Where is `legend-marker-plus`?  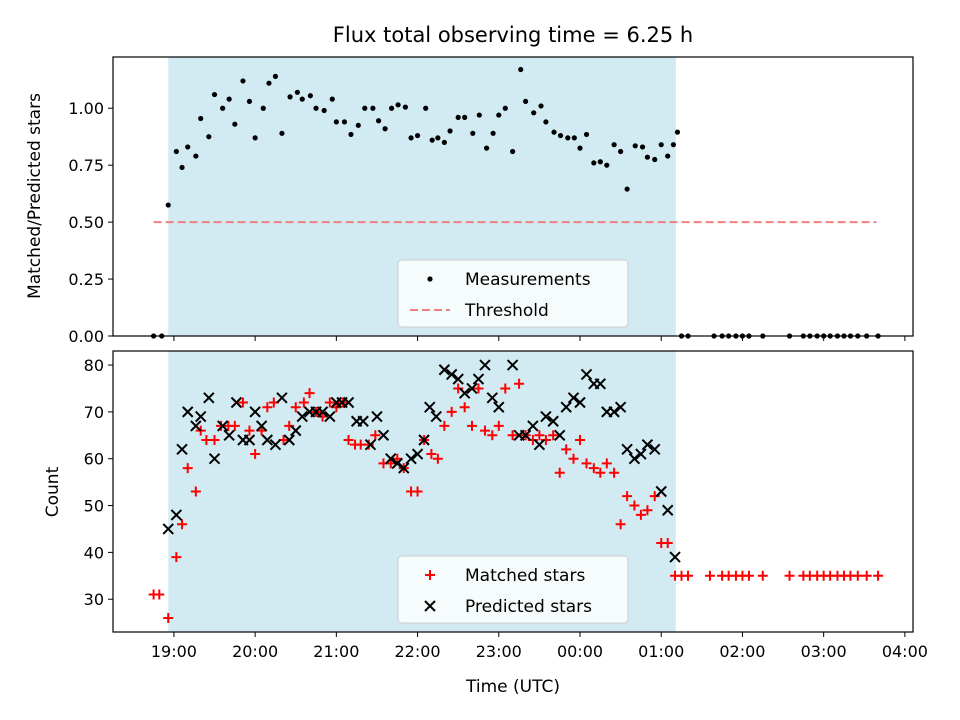 legend-marker-plus is located at coordinates (430, 575).